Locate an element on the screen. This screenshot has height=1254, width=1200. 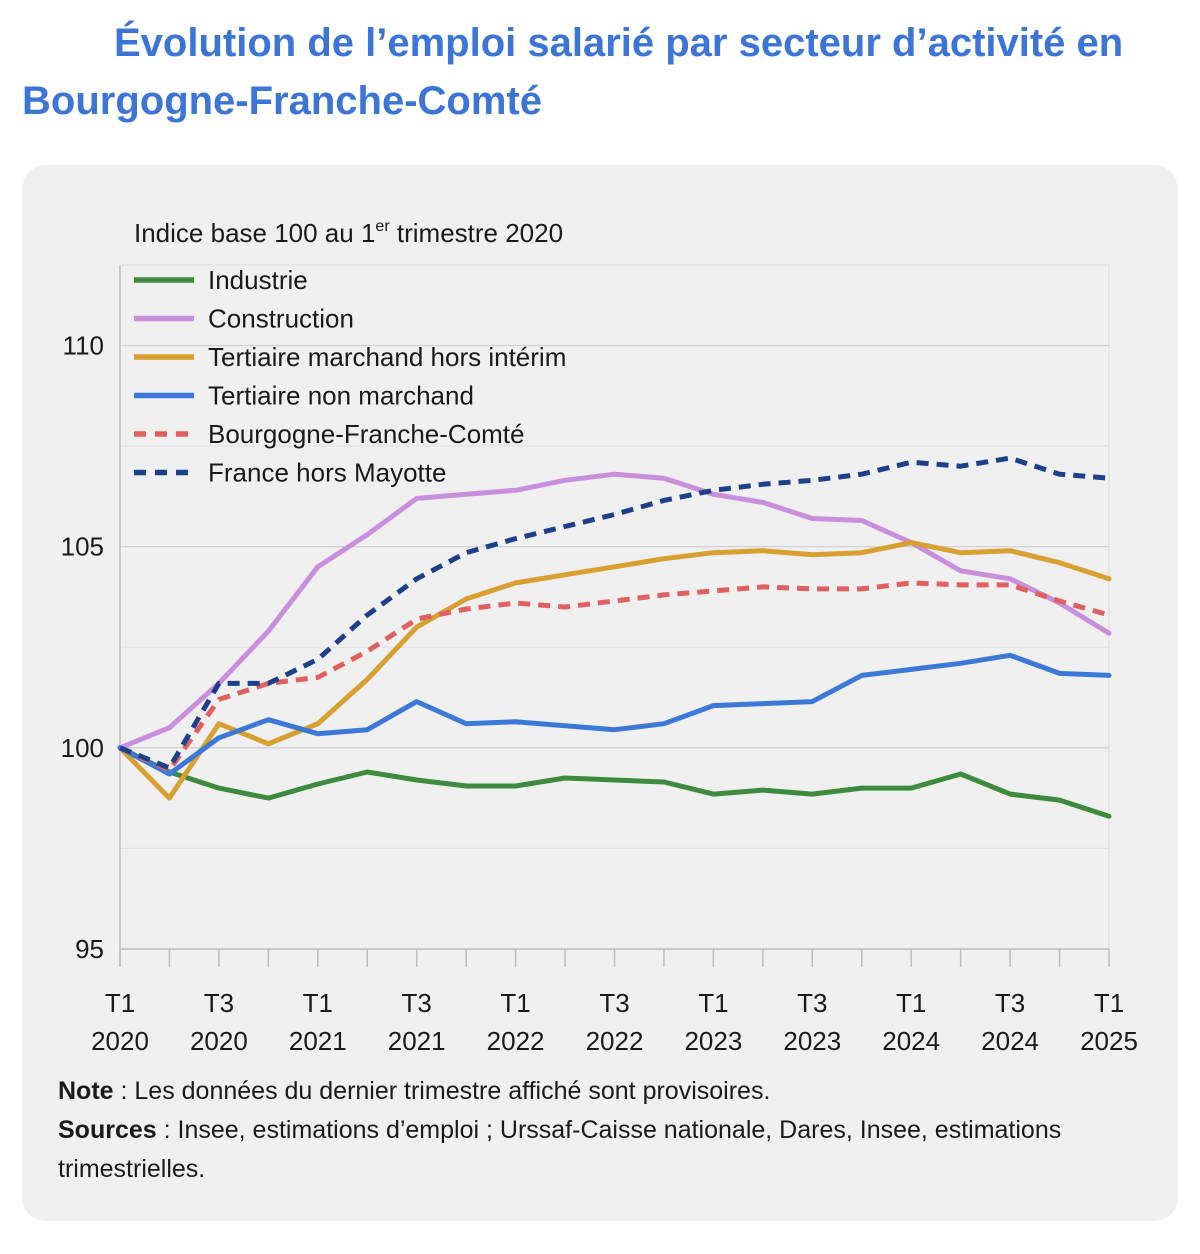
y-tick-label: 100 is located at coordinates (82, 748).